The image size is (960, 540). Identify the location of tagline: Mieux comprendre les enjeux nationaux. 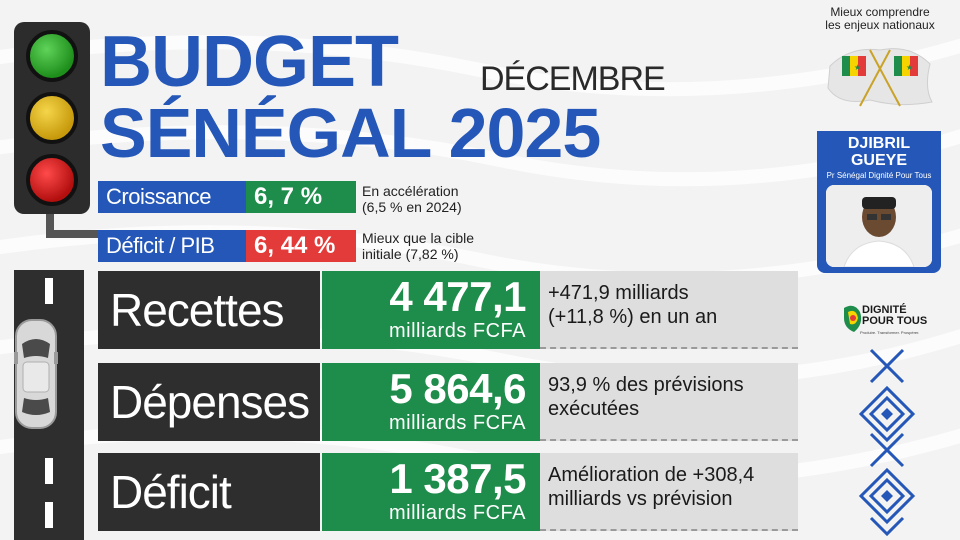
(880, 18).